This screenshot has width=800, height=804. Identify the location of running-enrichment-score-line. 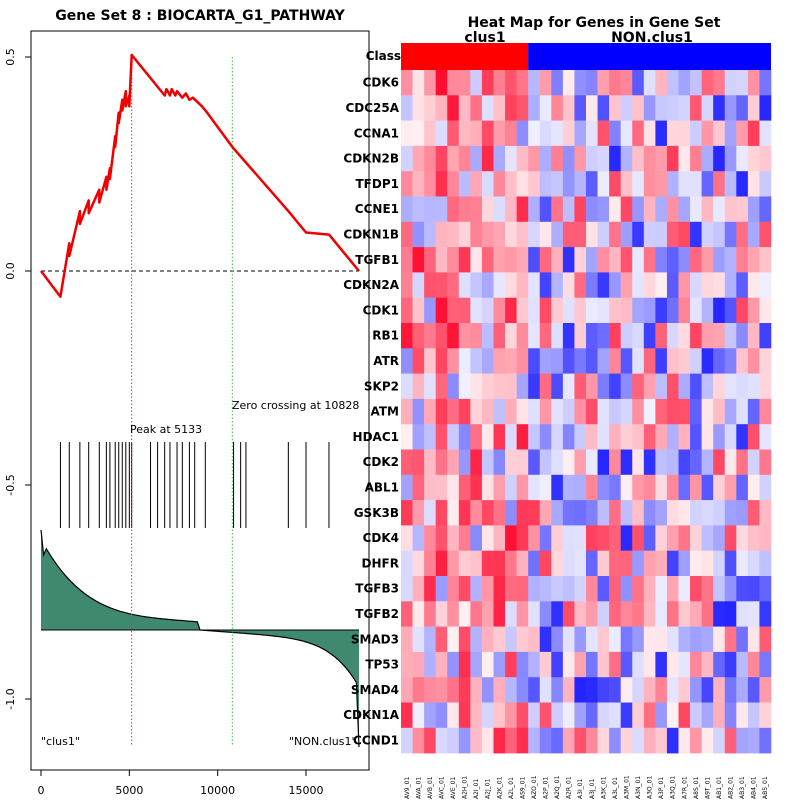
(200, 175).